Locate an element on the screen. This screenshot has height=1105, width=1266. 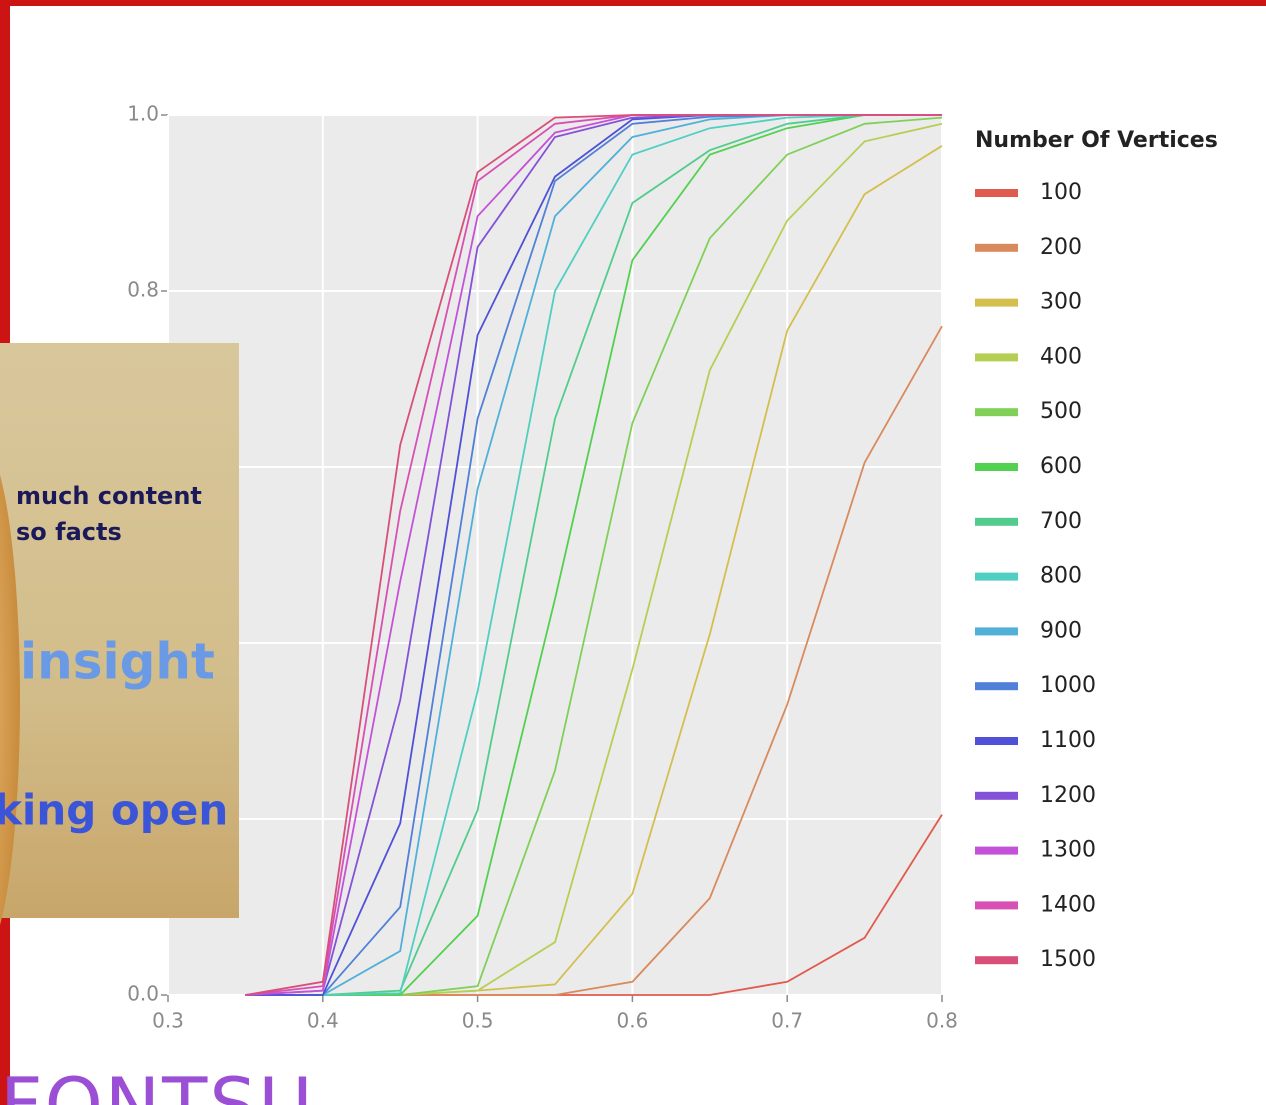
legend-label: 600 is located at coordinates (1061, 466).